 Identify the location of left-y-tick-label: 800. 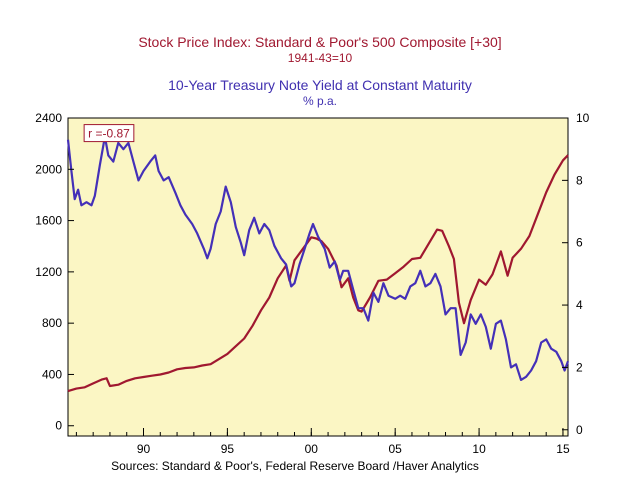
(52, 323).